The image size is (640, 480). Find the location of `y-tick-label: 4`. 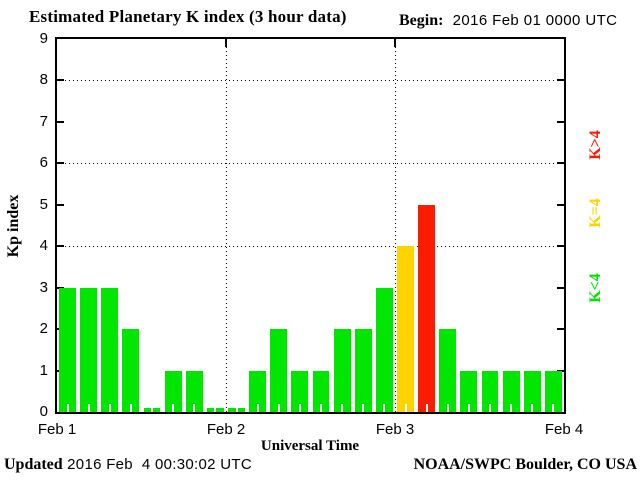

y-tick-label: 4 is located at coordinates (43, 246).